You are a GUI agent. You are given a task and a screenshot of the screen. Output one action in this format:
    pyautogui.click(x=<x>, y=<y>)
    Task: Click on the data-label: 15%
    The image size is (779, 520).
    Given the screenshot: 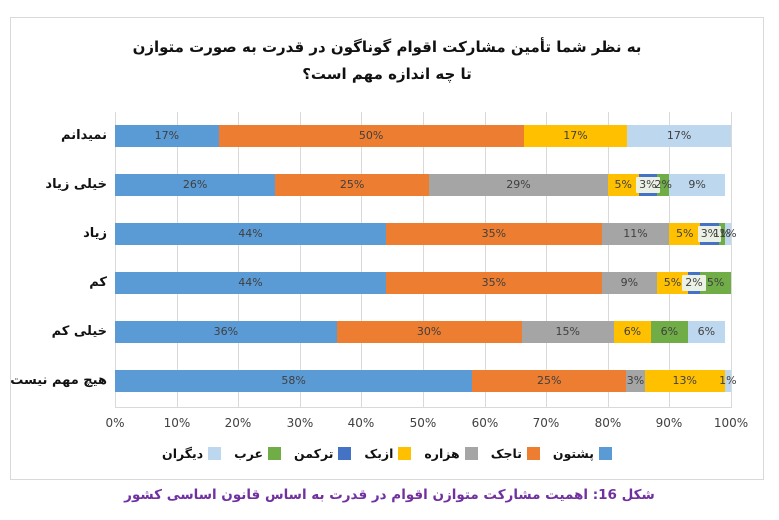 What is the action you would take?
    pyautogui.click(x=567, y=331)
    